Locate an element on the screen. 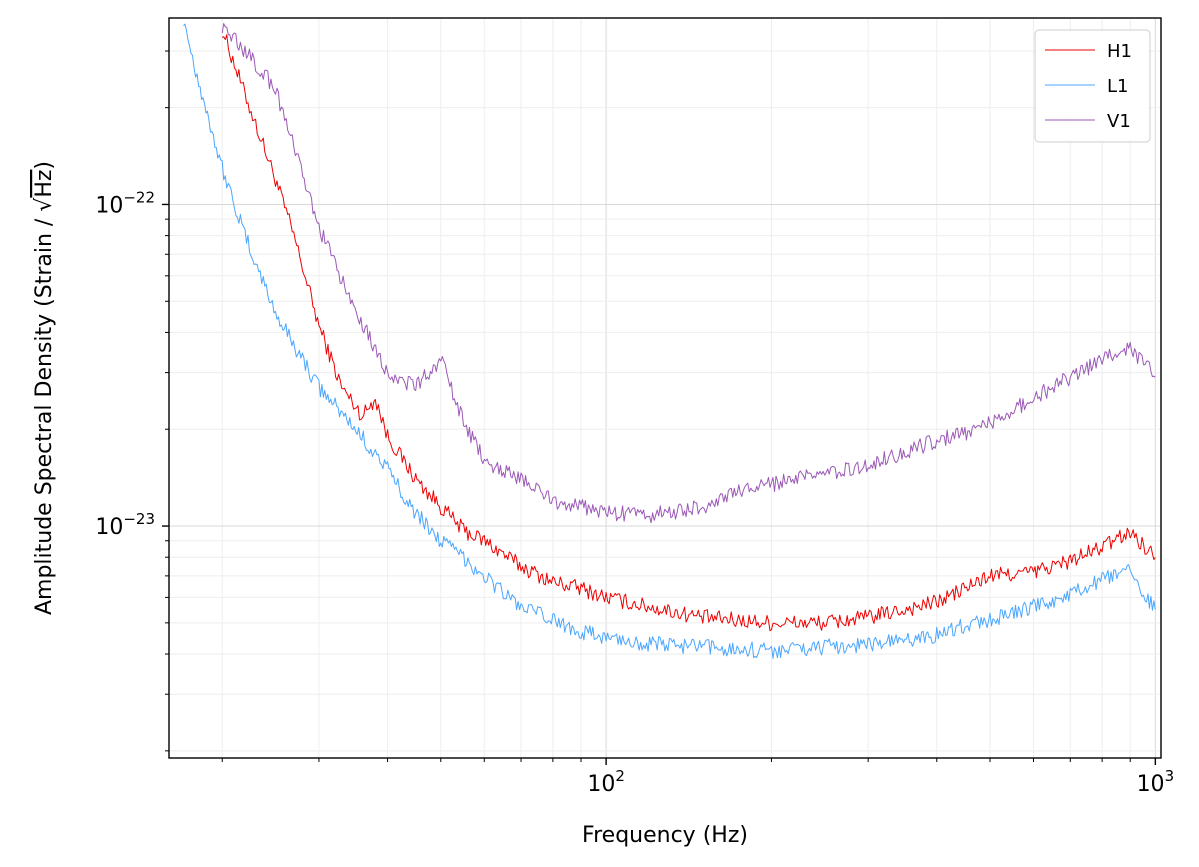 This screenshot has height=867, width=1199. legend-item-v1: V1 is located at coordinates (1088, 121).